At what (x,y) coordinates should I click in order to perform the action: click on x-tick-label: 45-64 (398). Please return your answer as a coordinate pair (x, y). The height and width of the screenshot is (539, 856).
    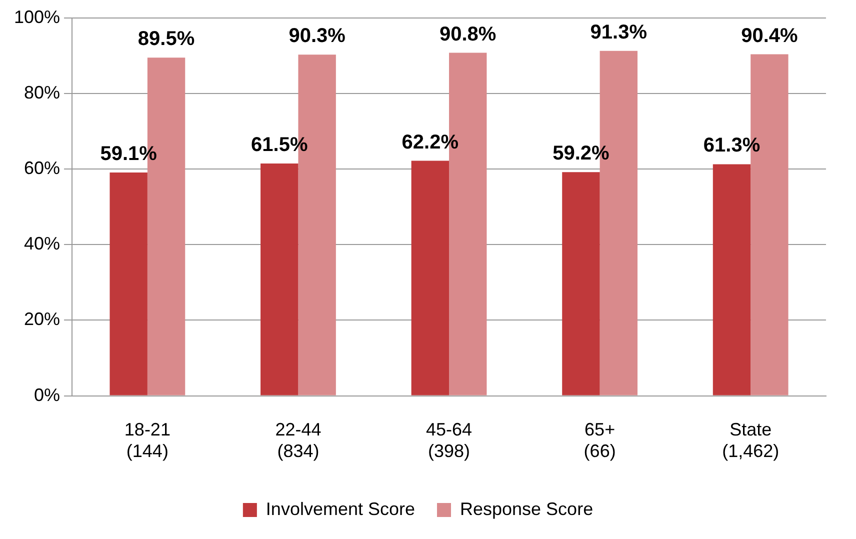
    Looking at the image, I should click on (449, 441).